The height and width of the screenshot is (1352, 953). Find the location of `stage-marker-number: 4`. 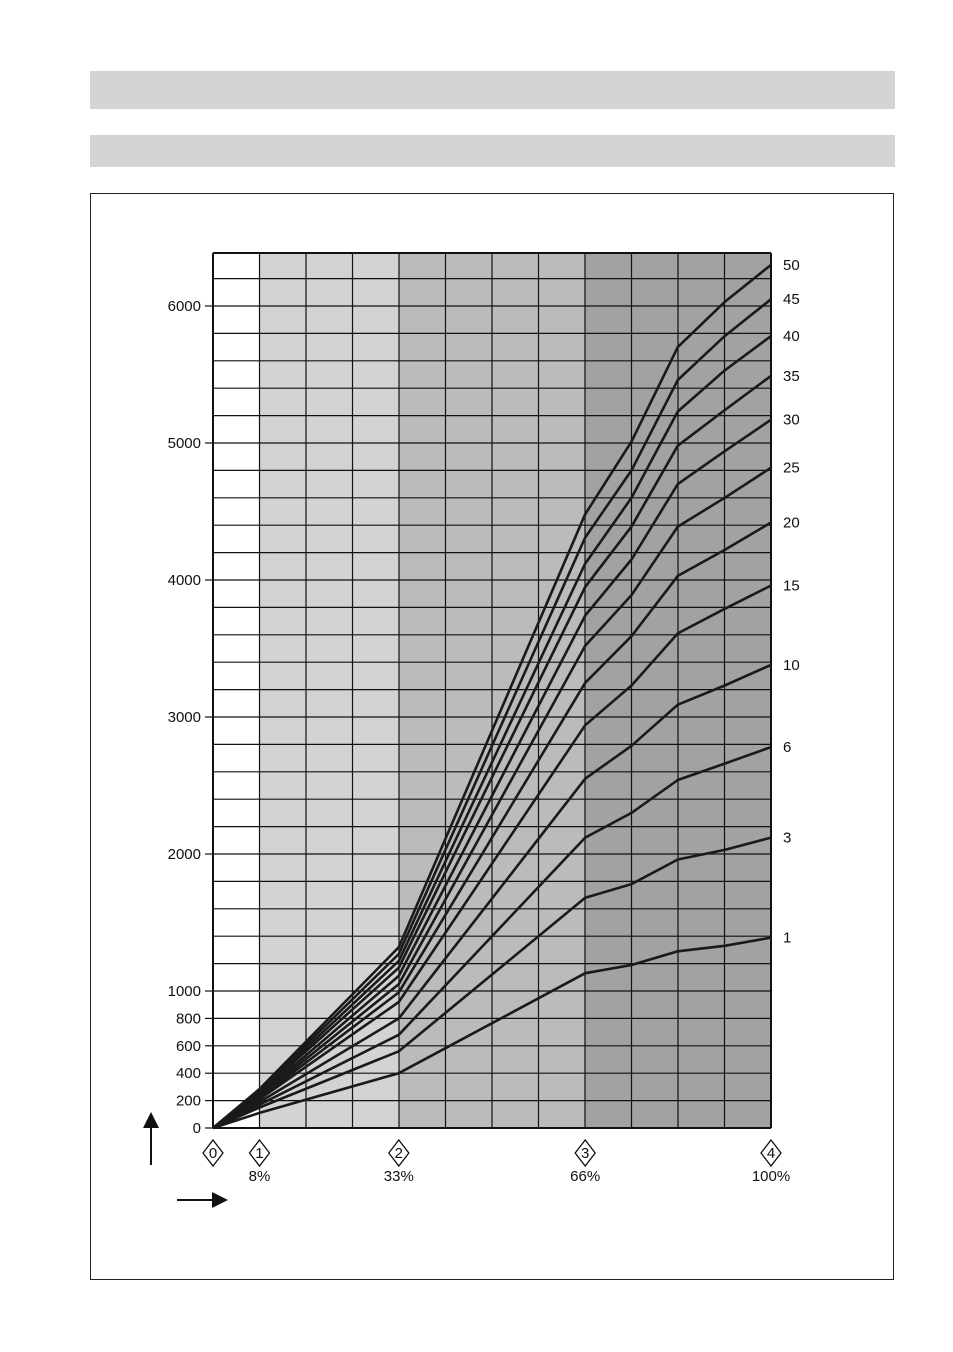

stage-marker-number: 4 is located at coordinates (771, 1153).